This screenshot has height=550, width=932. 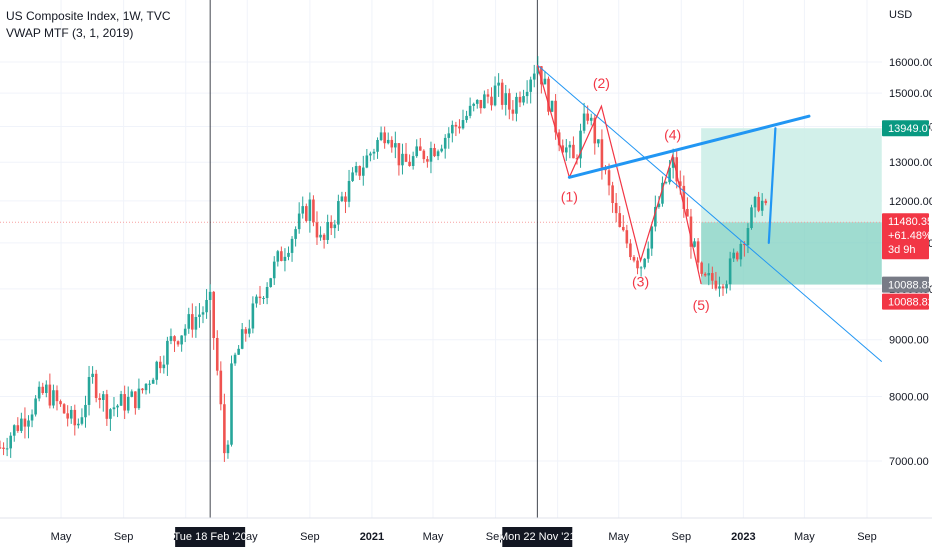 What do you see at coordinates (910, 163) in the screenshot?
I see `price-axis-tick: 13000.00` at bounding box center [910, 163].